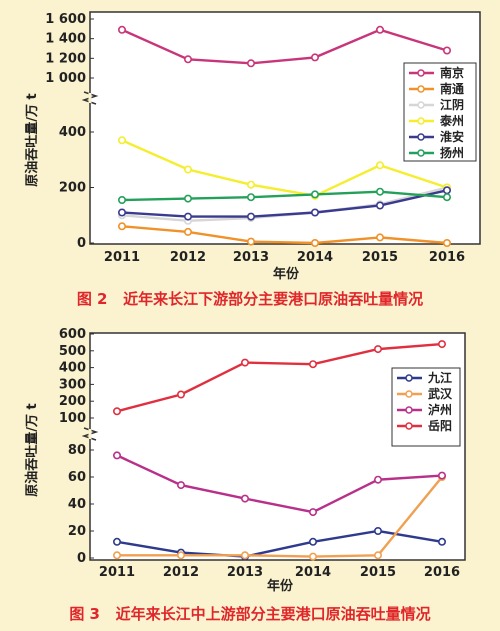  I want to click on x-tick-label: 2012, so click(188, 257).